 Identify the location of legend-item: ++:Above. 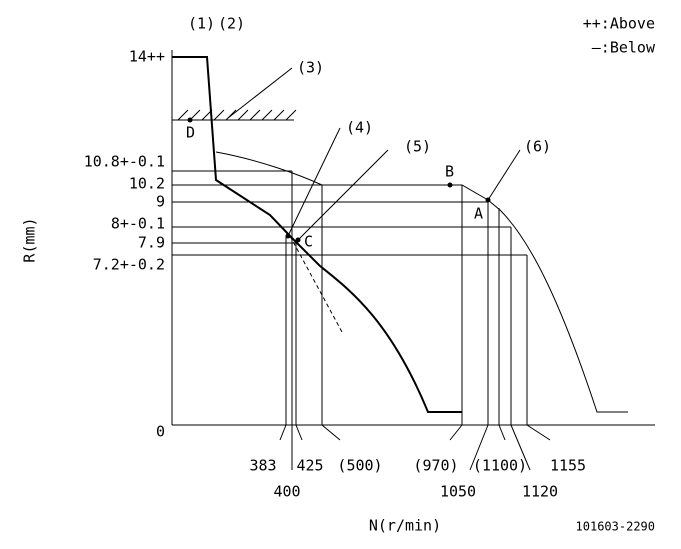
(619, 24).